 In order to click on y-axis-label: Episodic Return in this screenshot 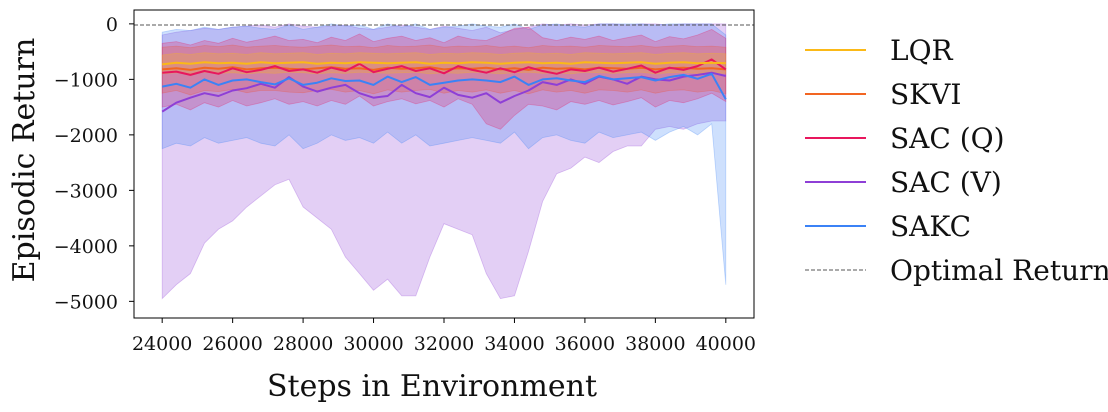, I will do `click(24, 160)`.